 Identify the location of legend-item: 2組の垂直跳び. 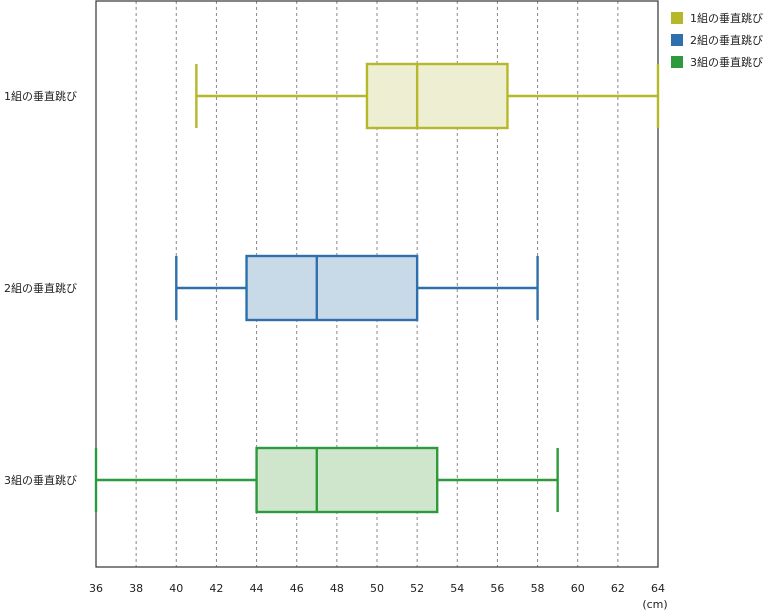
(717, 40).